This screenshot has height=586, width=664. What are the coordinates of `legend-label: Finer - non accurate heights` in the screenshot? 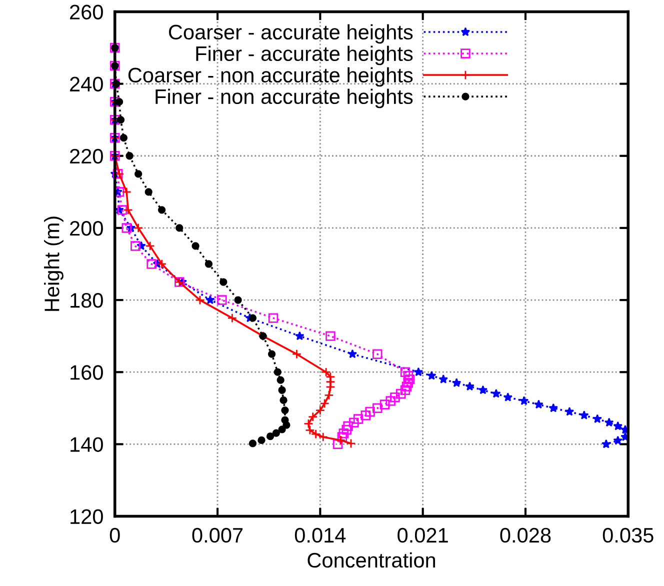 It's located at (284, 98).